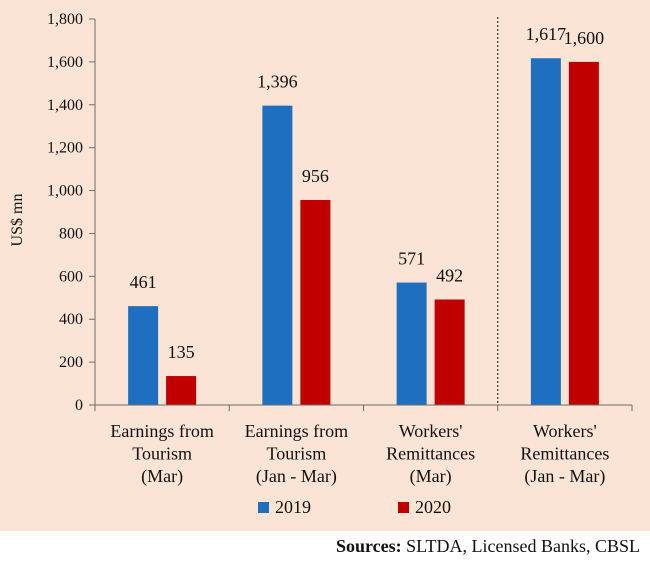 The width and height of the screenshot is (650, 561). Describe the element at coordinates (354, 507) in the screenshot. I see `legend: 2019 2020` at that location.